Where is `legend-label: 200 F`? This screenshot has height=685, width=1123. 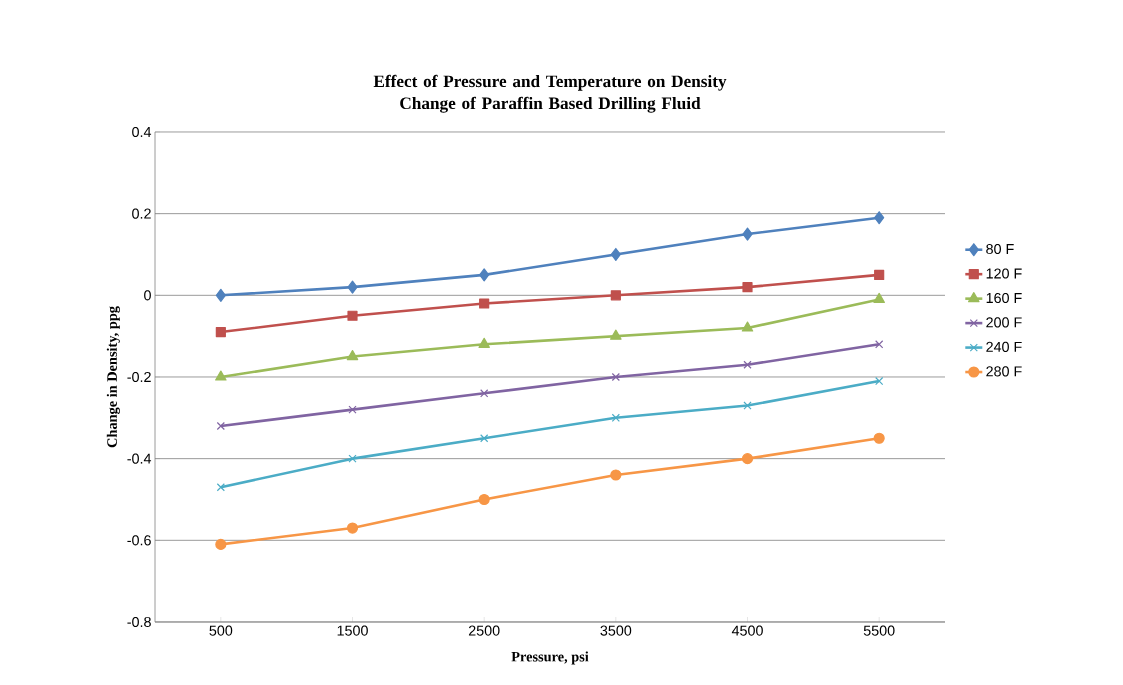 legend-label: 200 F is located at coordinates (1004, 322).